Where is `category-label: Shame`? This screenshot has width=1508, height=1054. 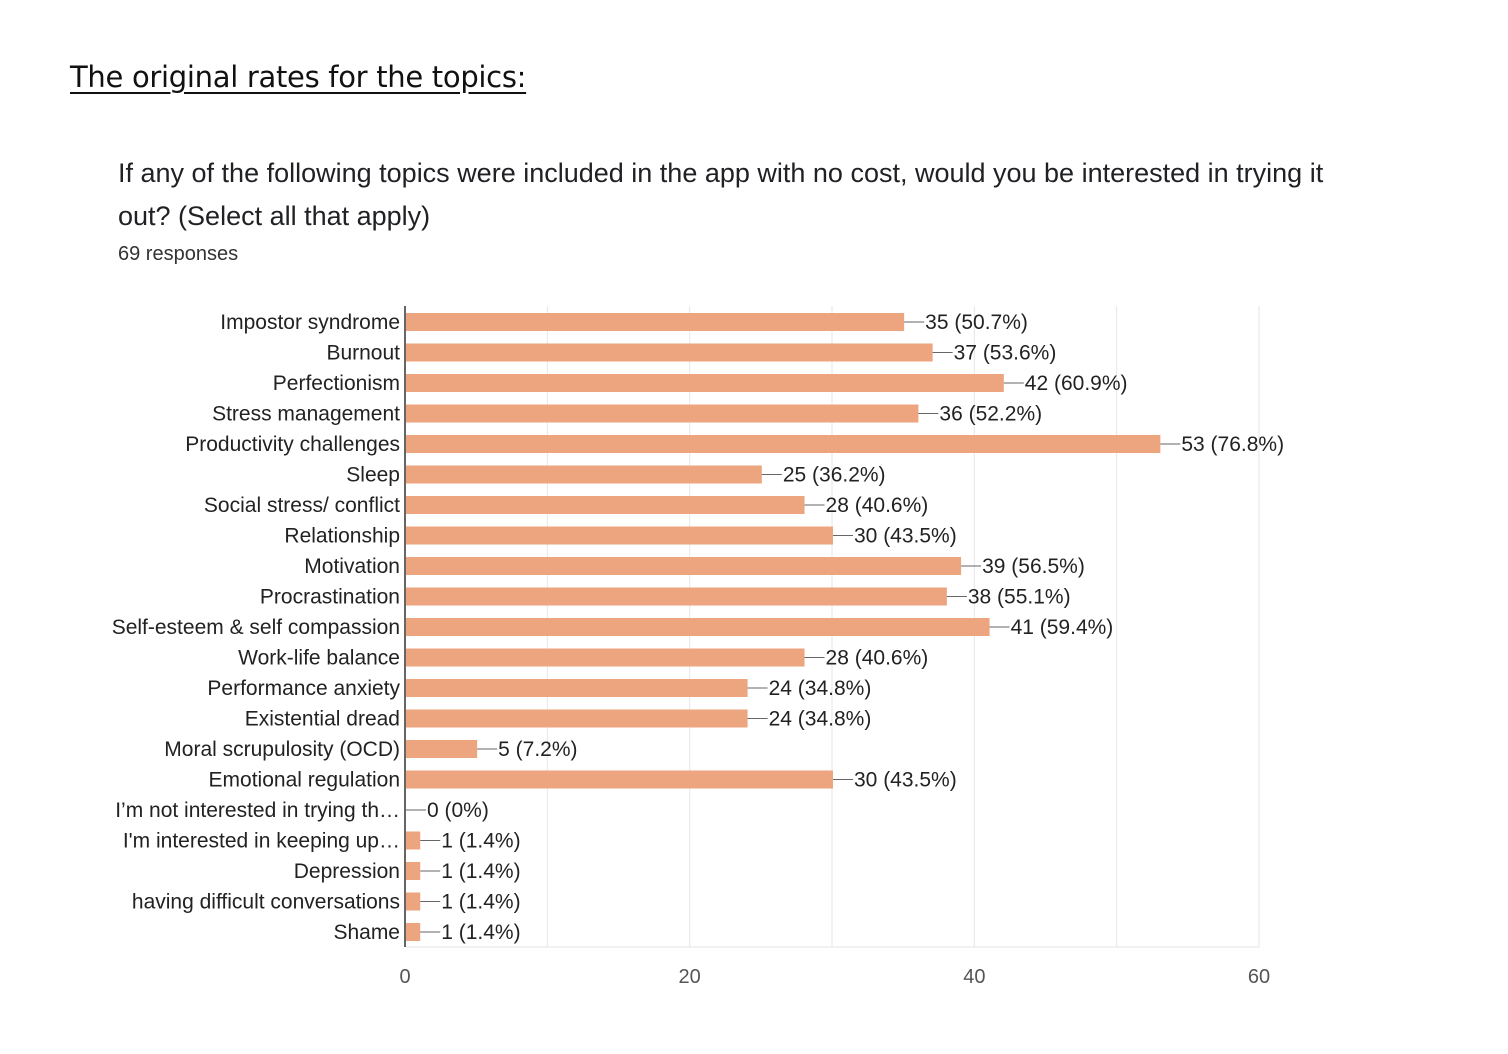
category-label: Shame is located at coordinates (366, 932).